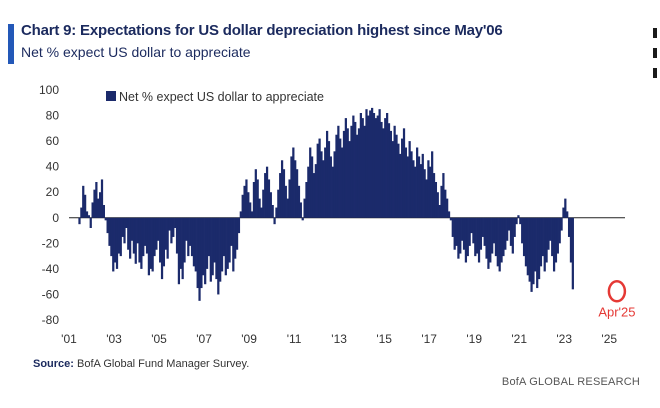 Image resolution: width=660 pixels, height=408 pixels. I want to click on y-tick-label: -40, so click(51, 269).